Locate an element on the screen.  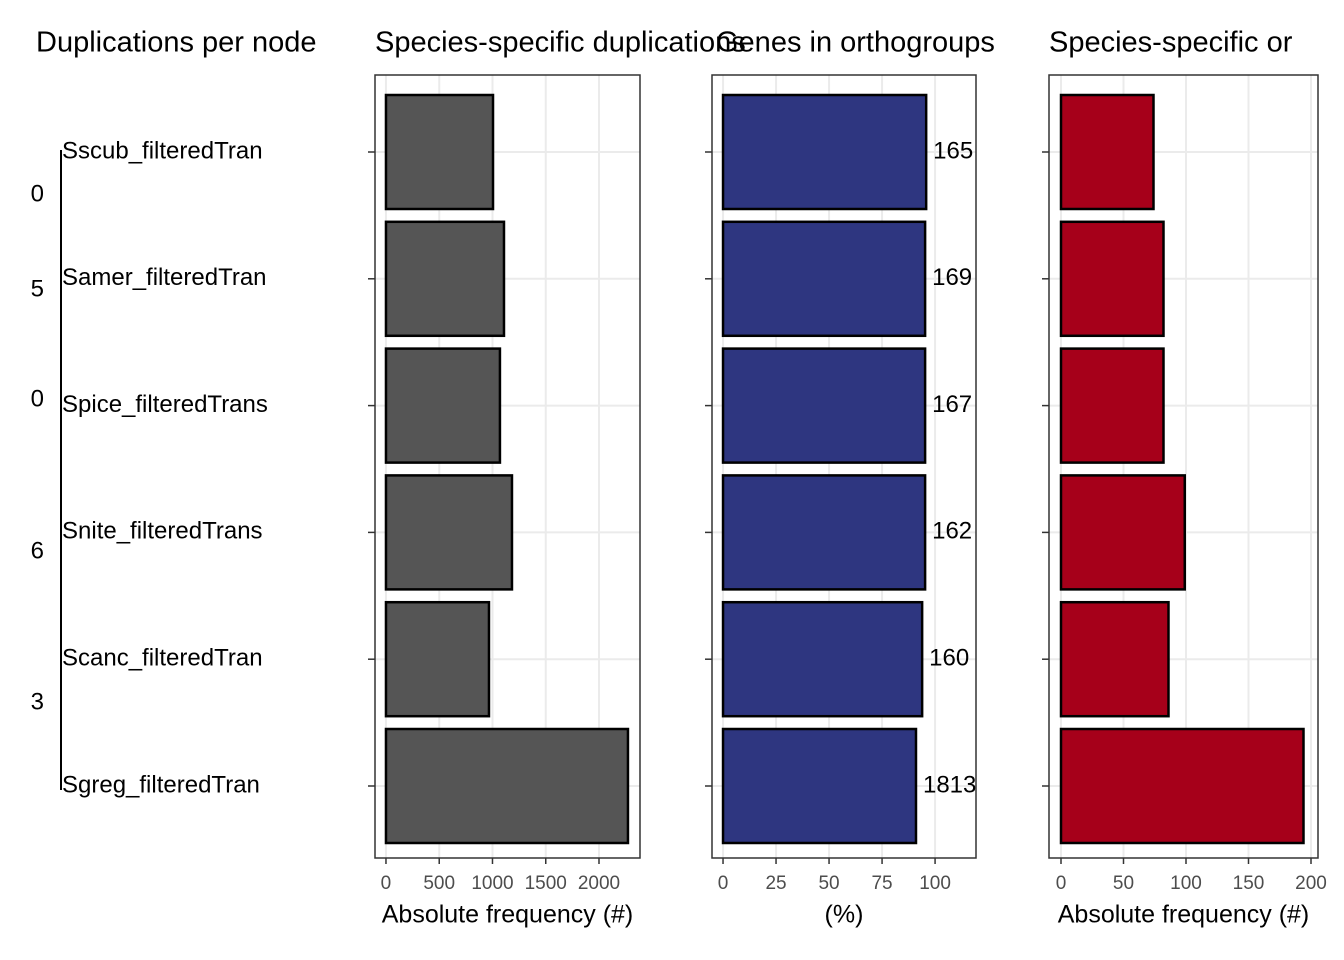
x-tick-label: 2000 is located at coordinates (599, 883).